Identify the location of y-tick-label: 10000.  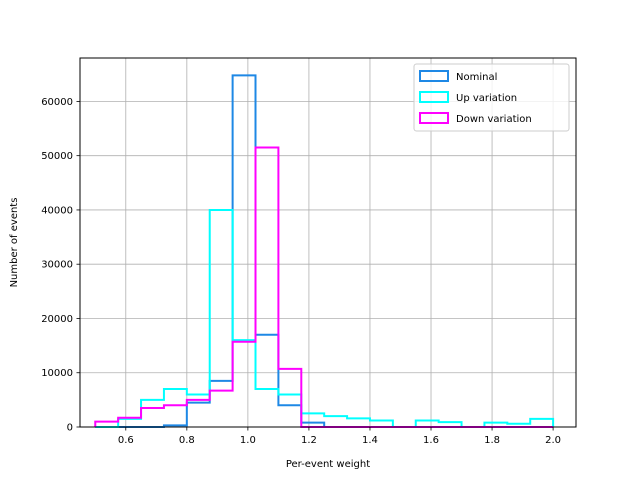
(57, 373).